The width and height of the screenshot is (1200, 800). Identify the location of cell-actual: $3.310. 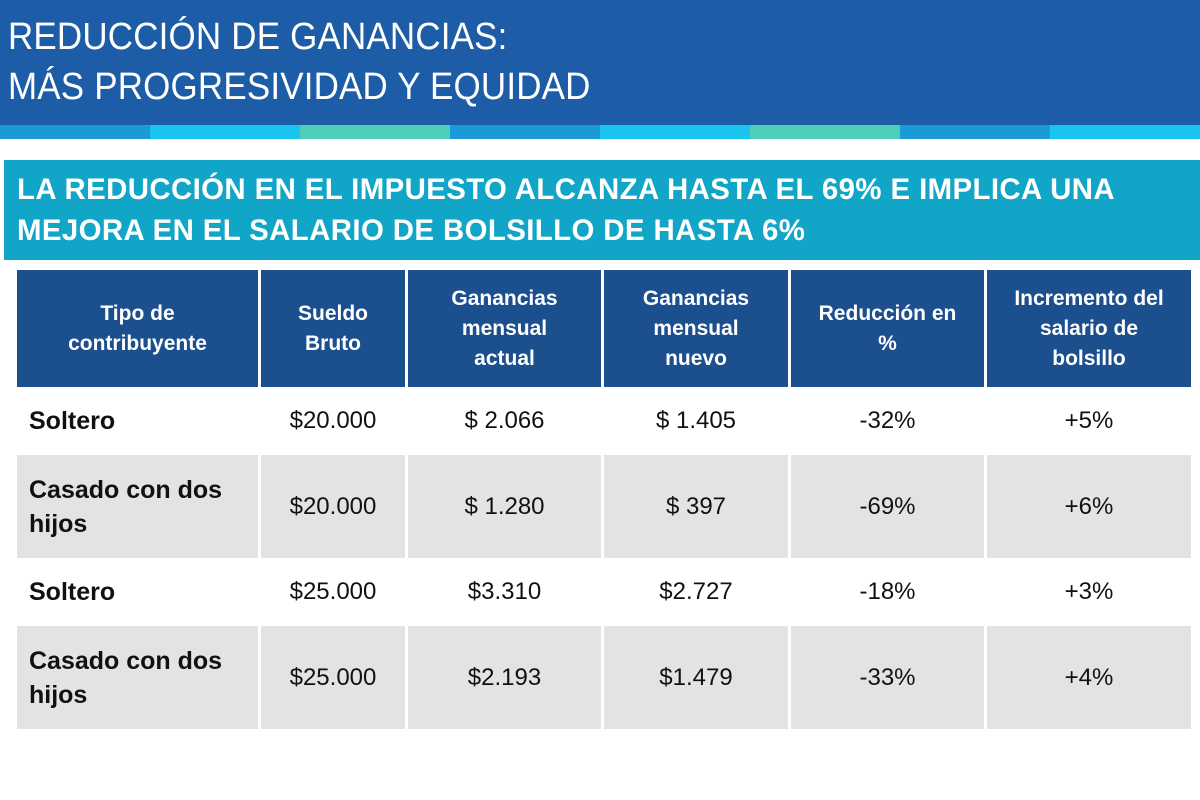
(504, 592).